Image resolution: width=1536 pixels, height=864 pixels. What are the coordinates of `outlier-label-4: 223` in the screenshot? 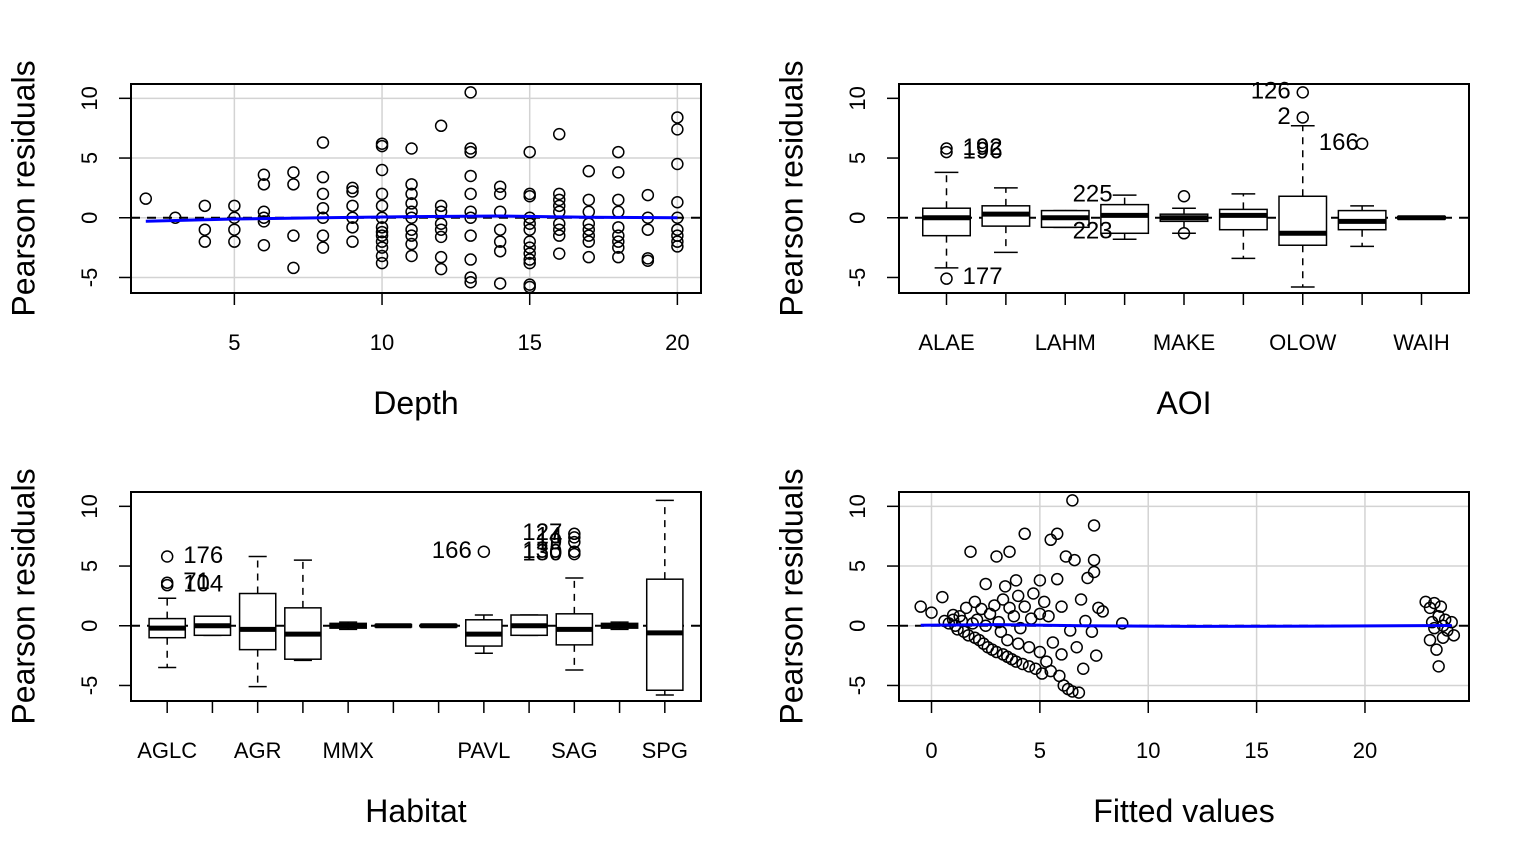 It's located at (1093, 230).